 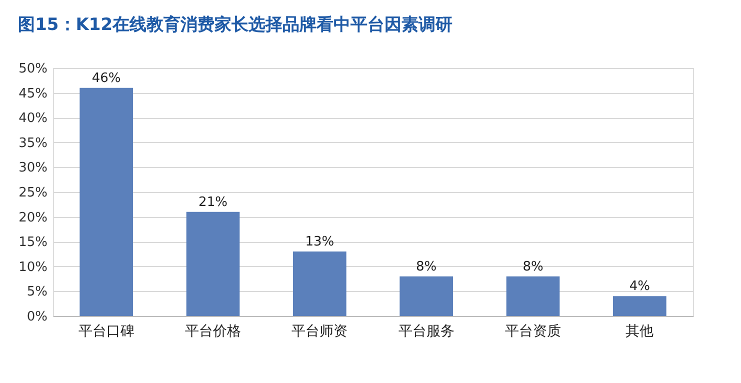 I want to click on y-tick-label: 35%, so click(x=33, y=143).